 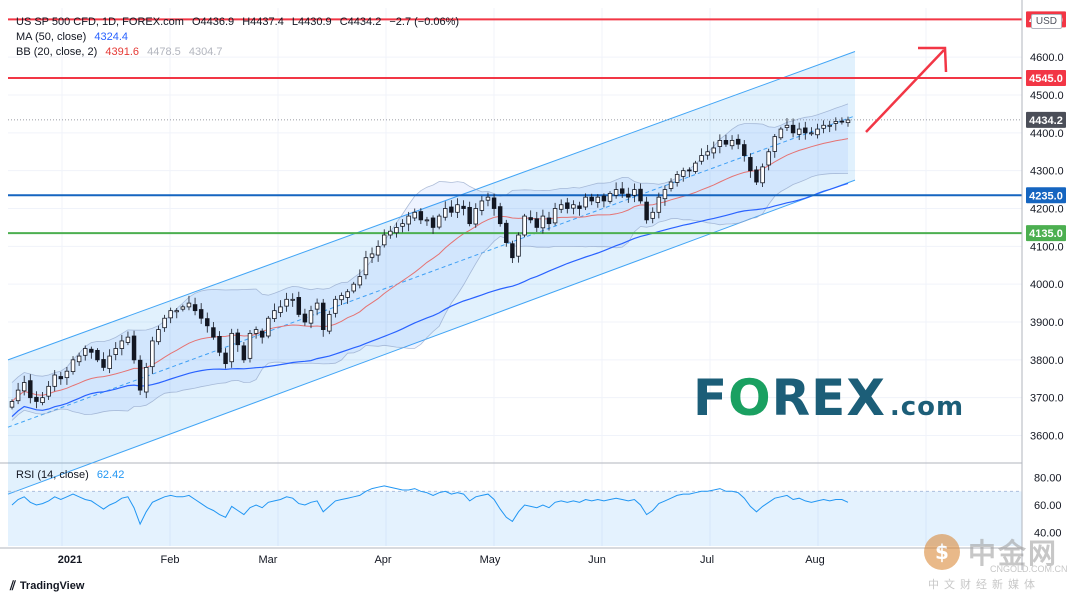 What do you see at coordinates (164, 52) in the screenshot?
I see `bb-upper: 4478.5` at bounding box center [164, 52].